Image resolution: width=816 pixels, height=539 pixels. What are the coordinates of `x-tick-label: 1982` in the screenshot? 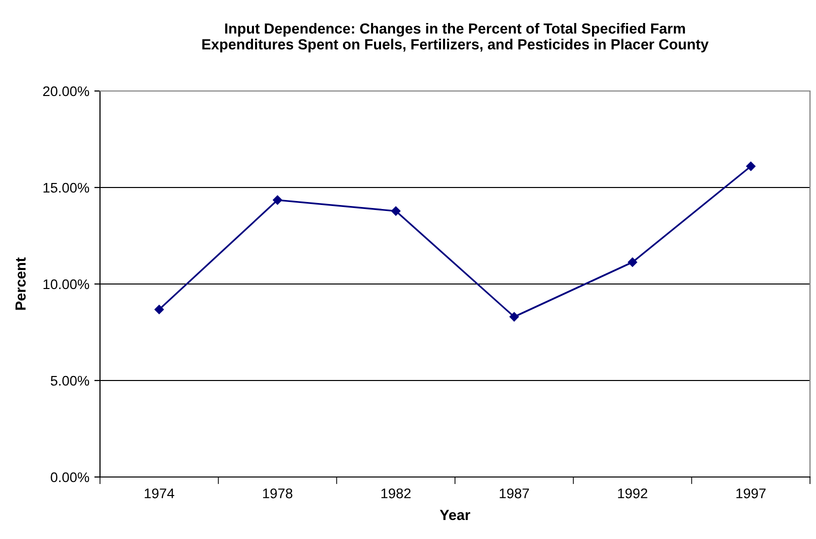 It's located at (396, 493).